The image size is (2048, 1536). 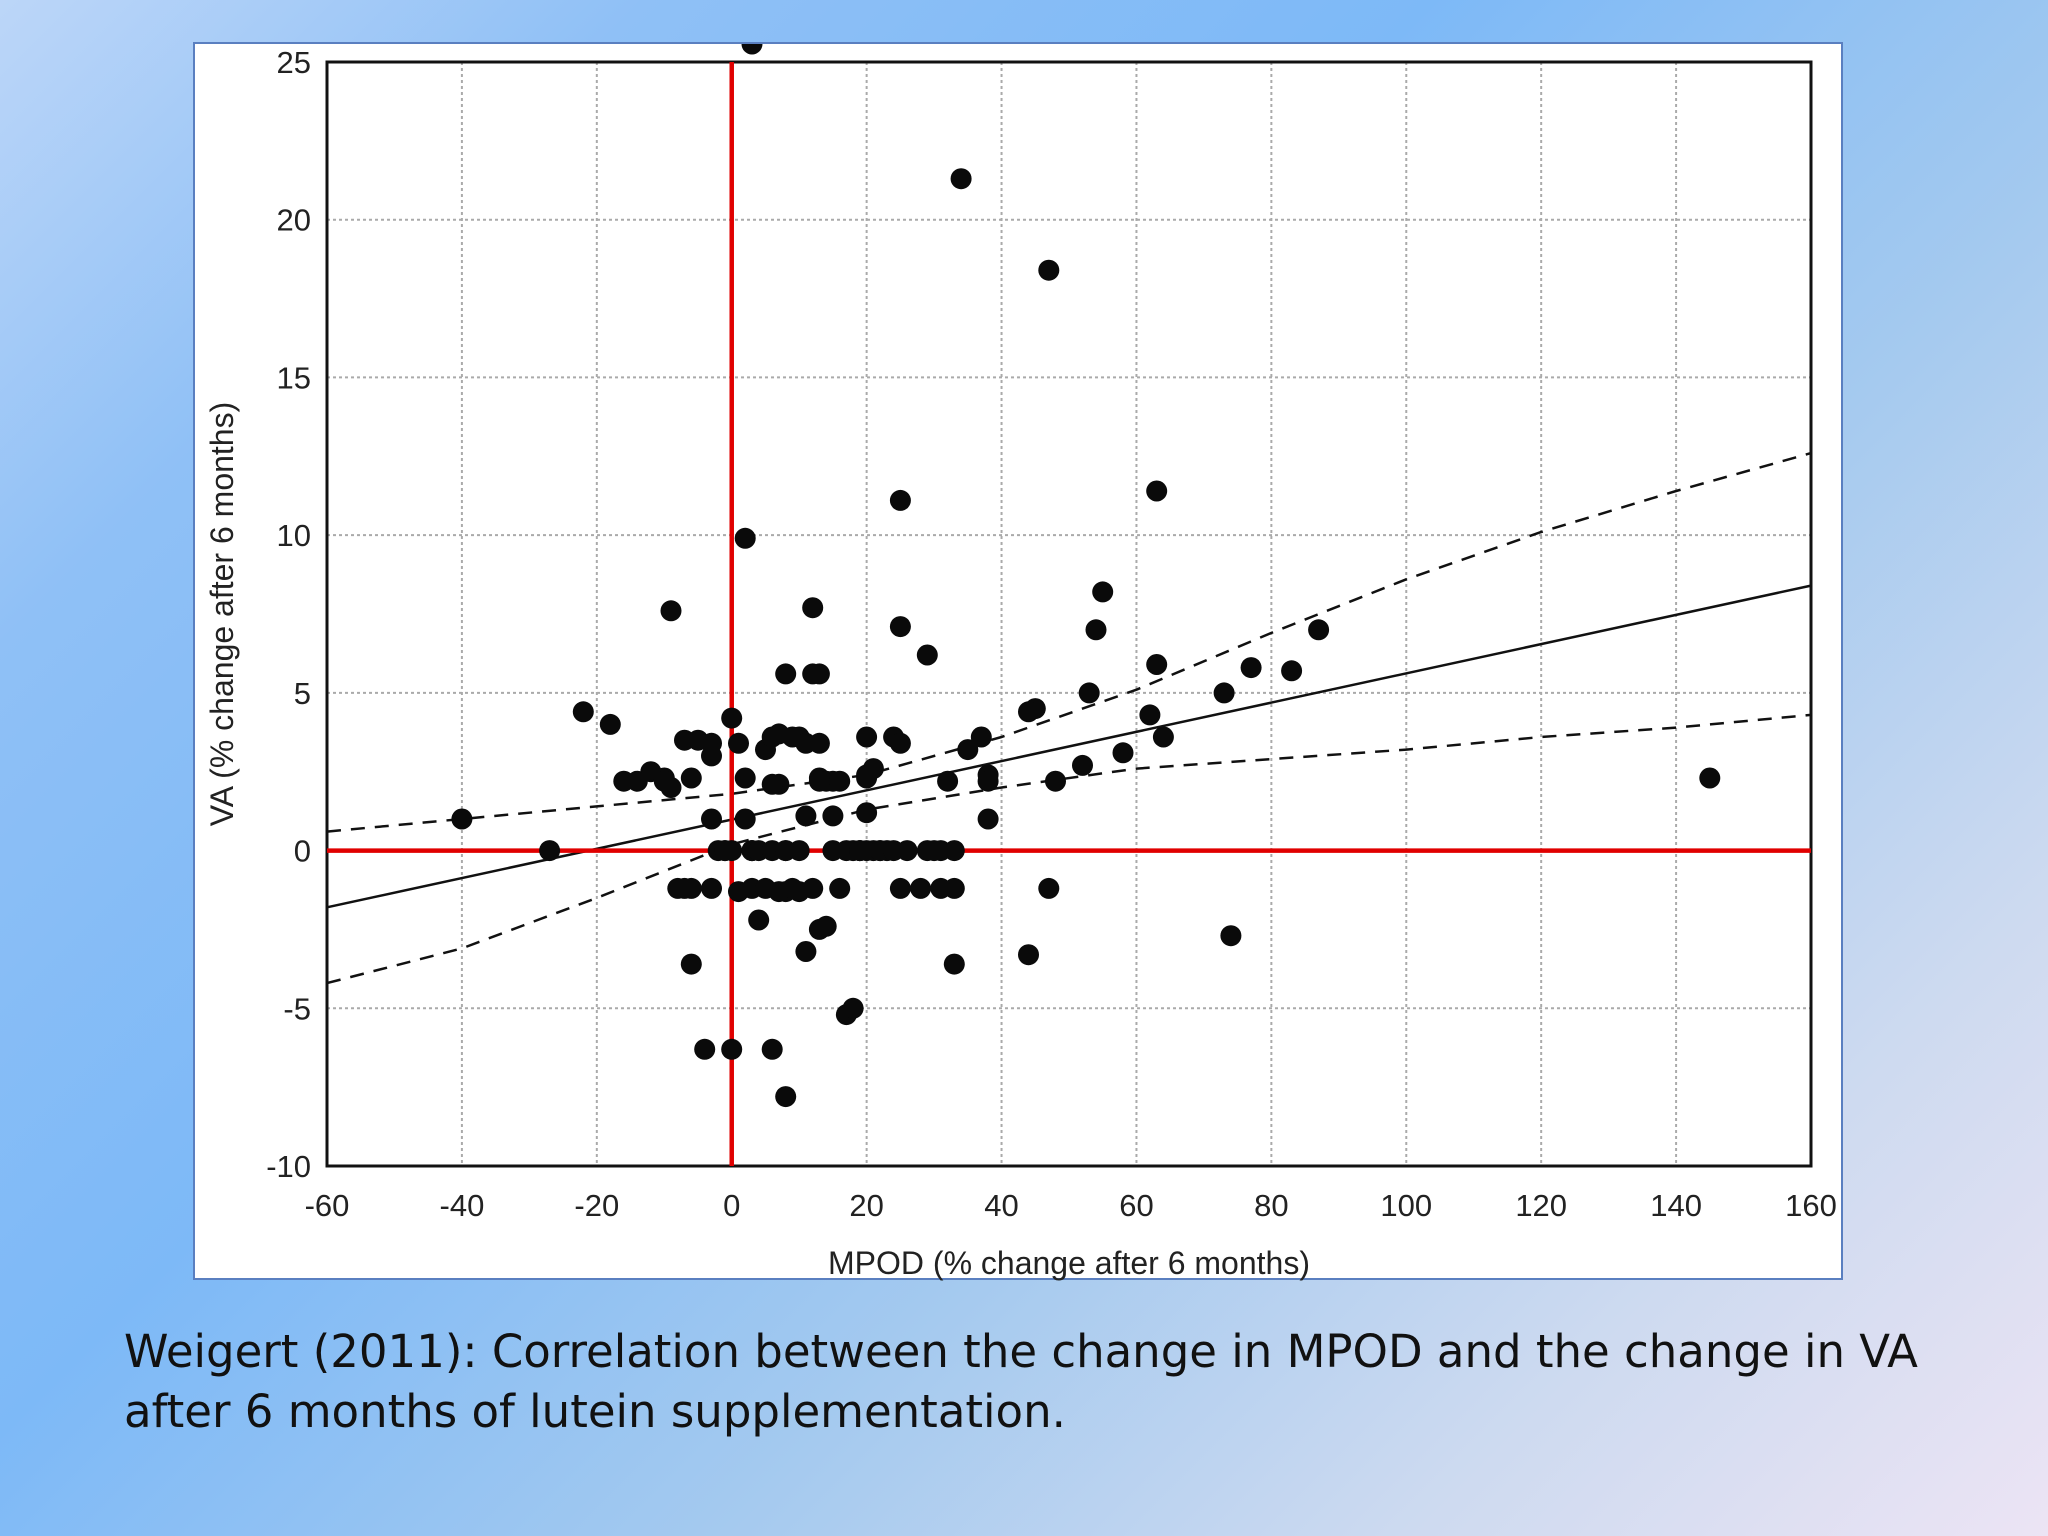 What do you see at coordinates (1069, 1263) in the screenshot?
I see `x-axis-label: MPOD (% change after 6 months)` at bounding box center [1069, 1263].